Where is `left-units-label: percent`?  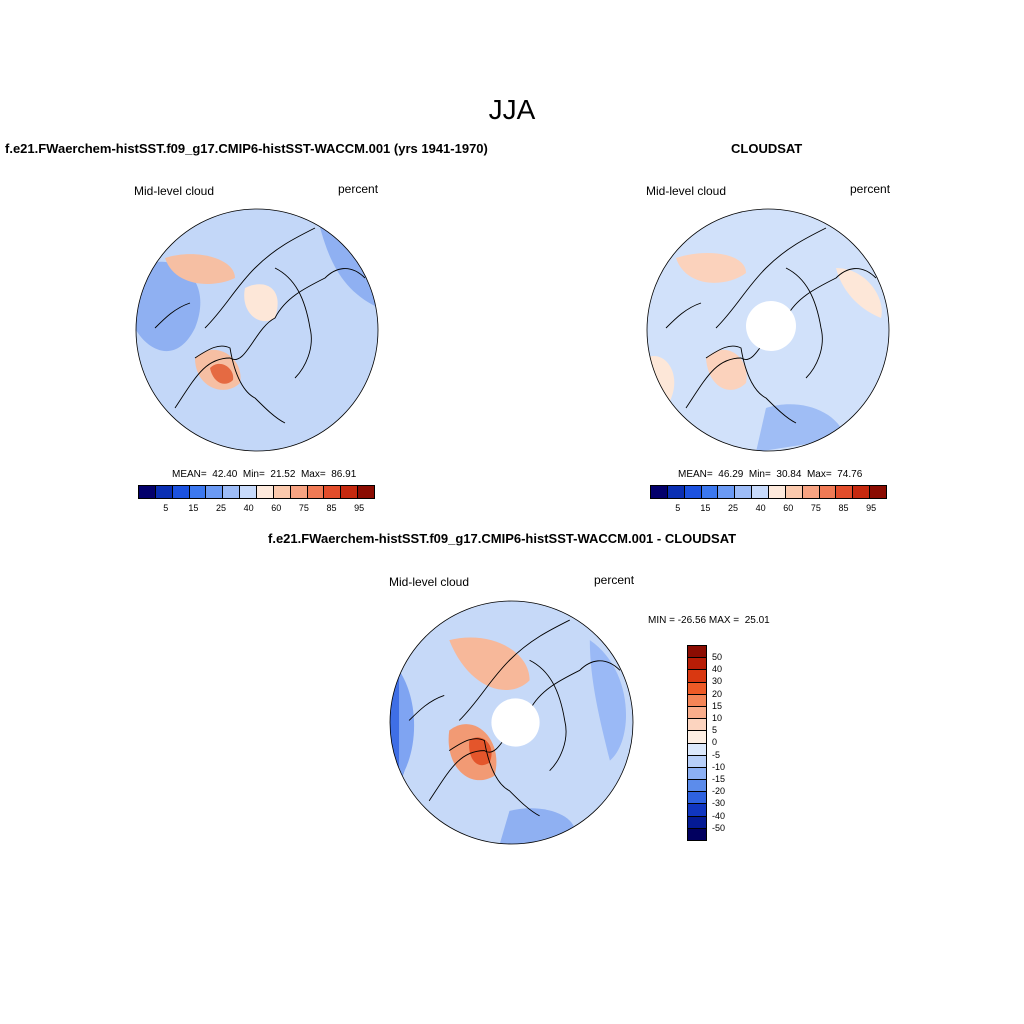 left-units-label: percent is located at coordinates (358, 189).